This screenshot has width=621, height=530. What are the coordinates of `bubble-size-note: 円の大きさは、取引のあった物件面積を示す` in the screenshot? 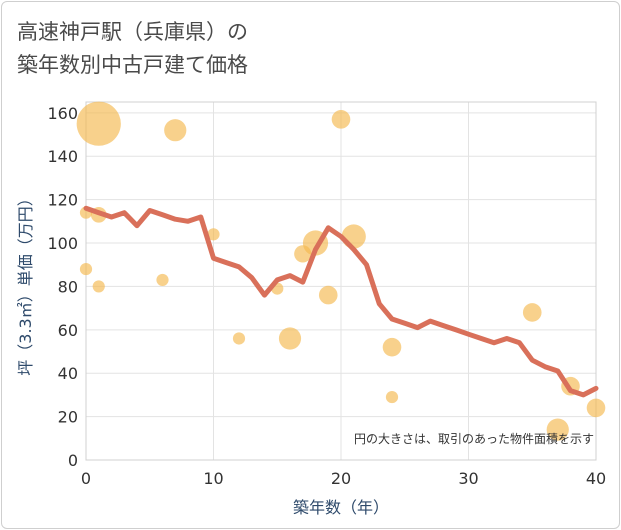 It's located at (474, 438).